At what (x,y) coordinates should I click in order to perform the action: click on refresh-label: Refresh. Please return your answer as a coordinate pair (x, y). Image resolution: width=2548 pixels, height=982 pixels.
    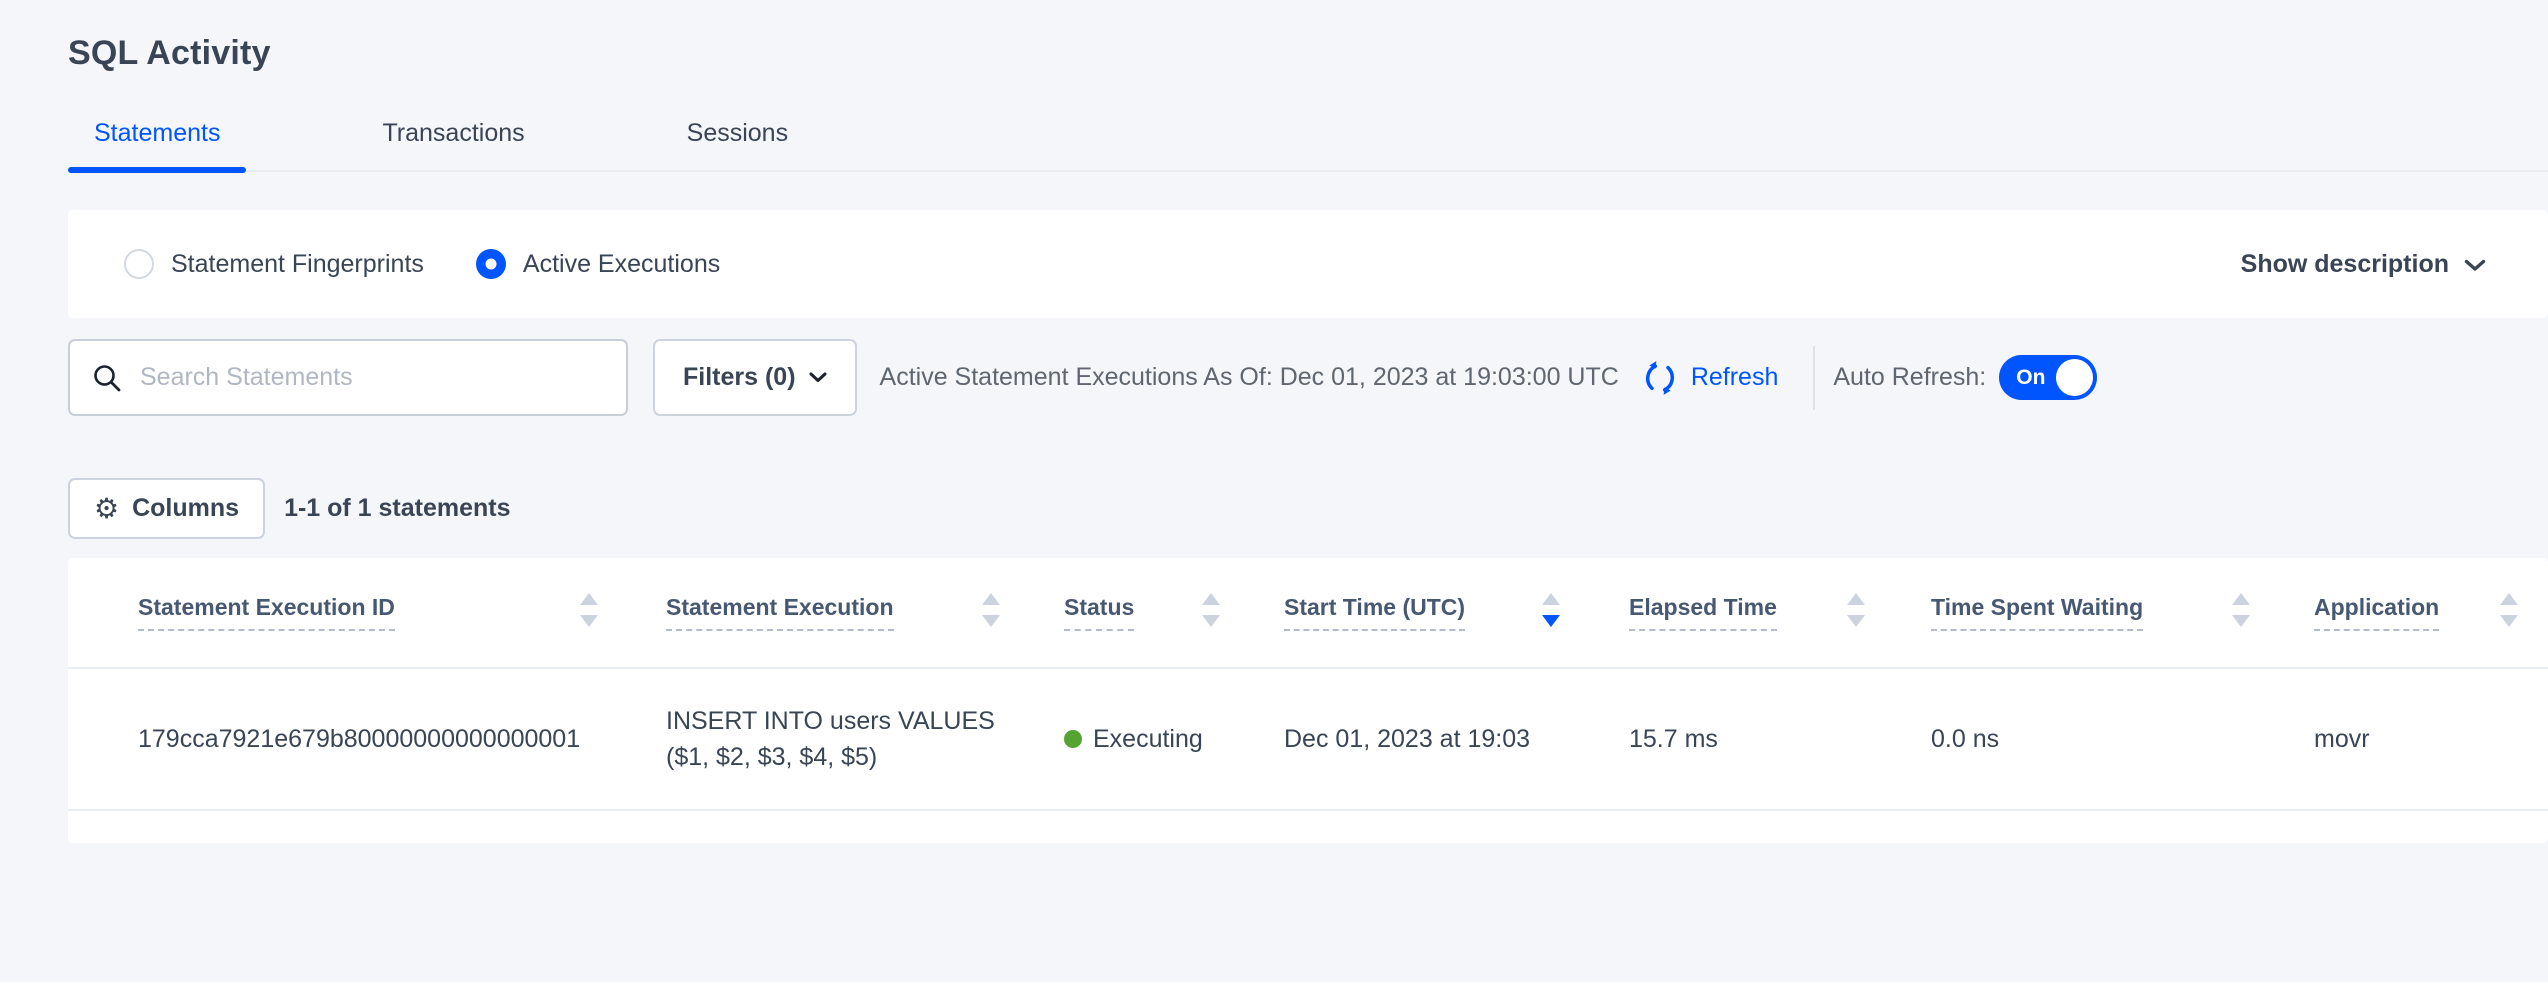
    Looking at the image, I should click on (1734, 377).